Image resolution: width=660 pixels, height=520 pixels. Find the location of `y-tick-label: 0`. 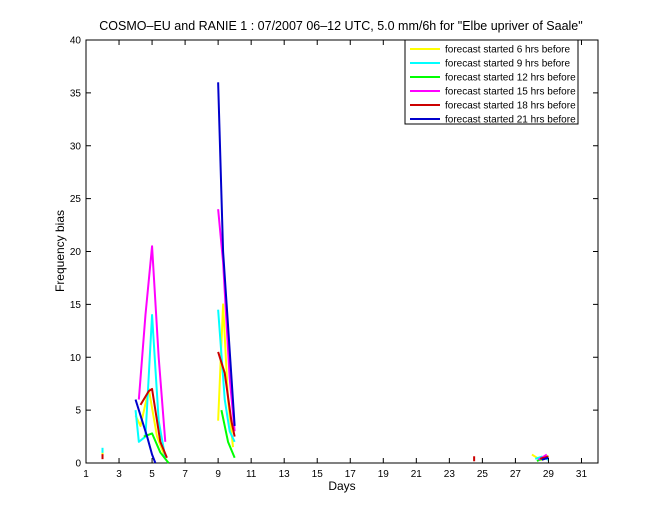

y-tick-label: 0 is located at coordinates (78, 464).